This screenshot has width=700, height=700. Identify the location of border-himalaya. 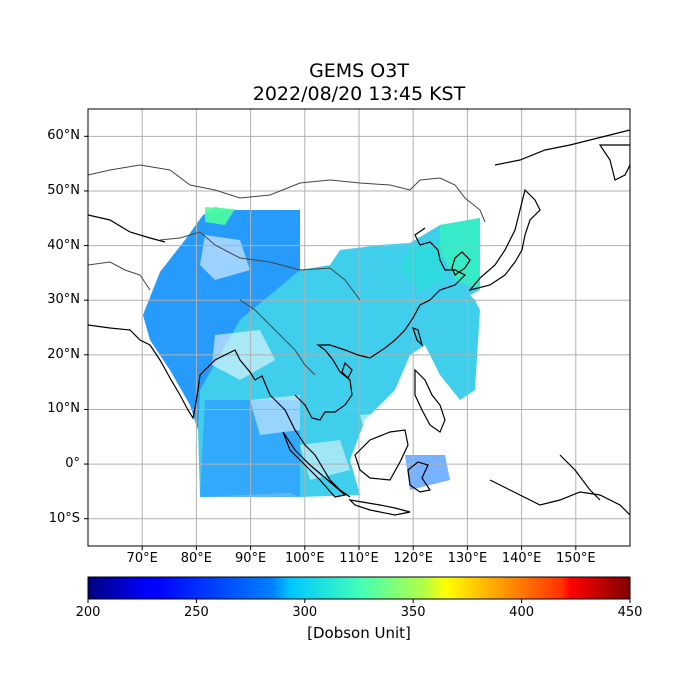
(260, 266).